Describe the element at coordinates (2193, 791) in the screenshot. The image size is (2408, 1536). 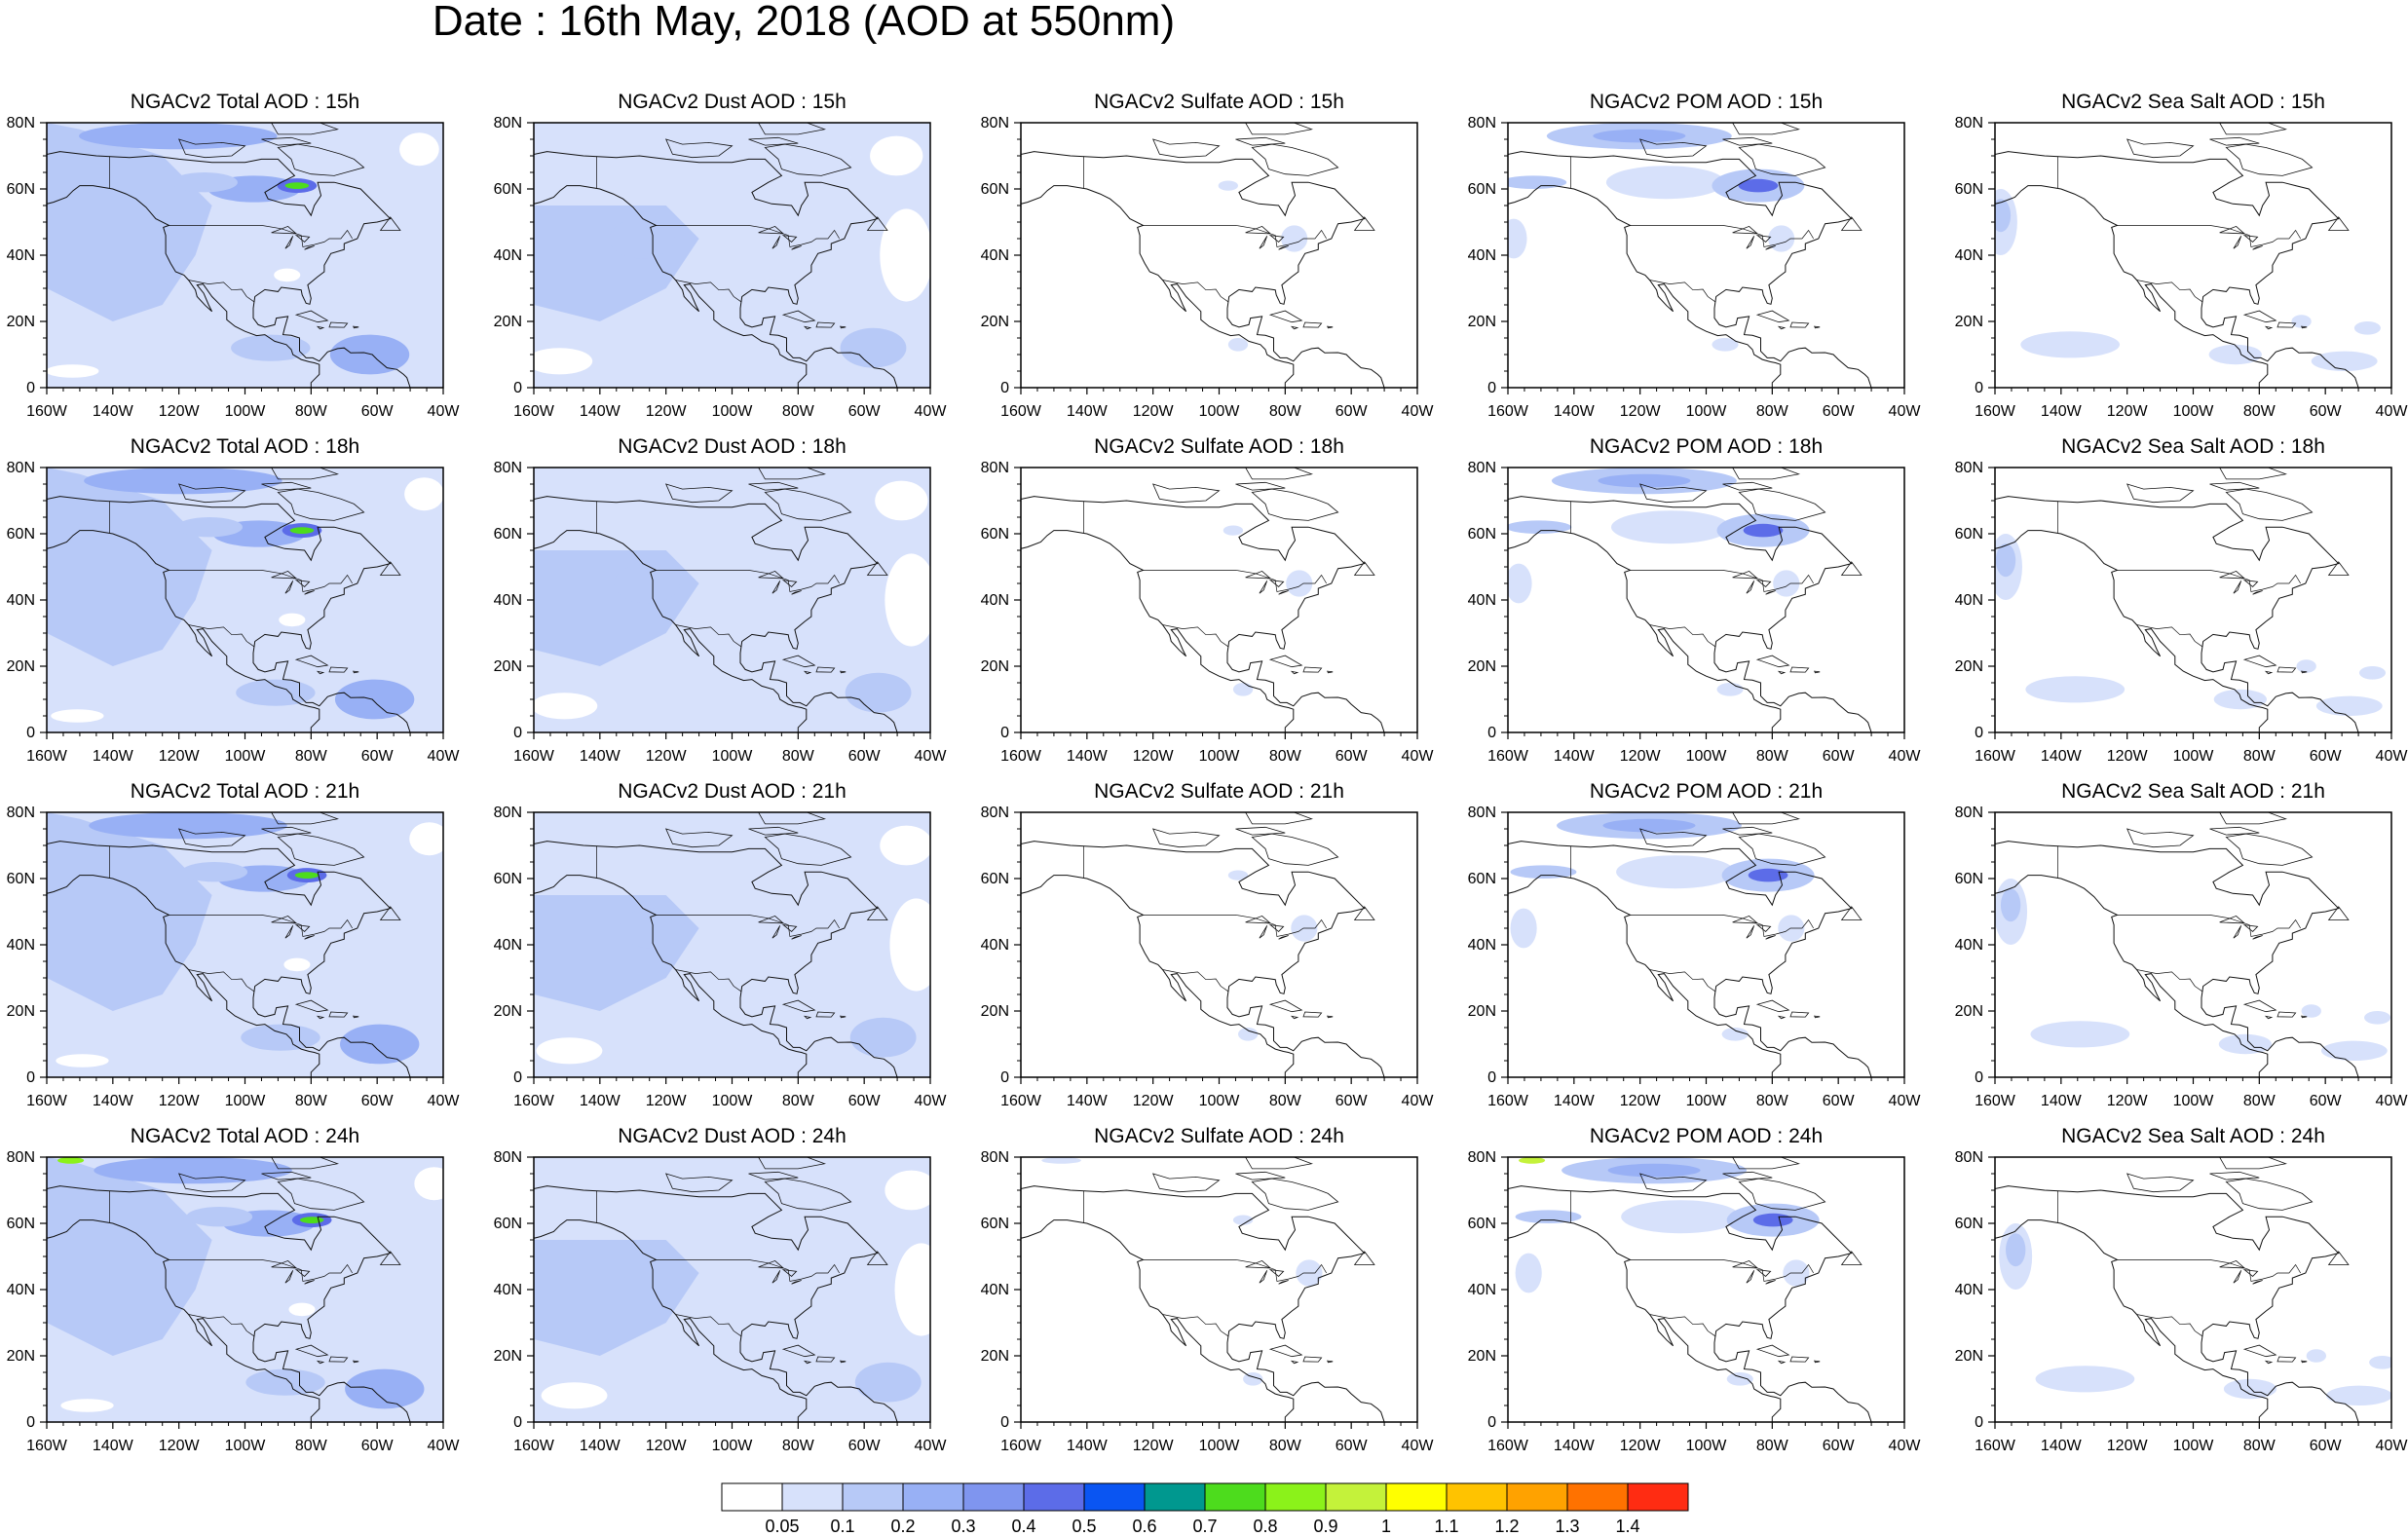
I see `panel-title: NGACv2 Sea Salt AOD : 21h` at that location.